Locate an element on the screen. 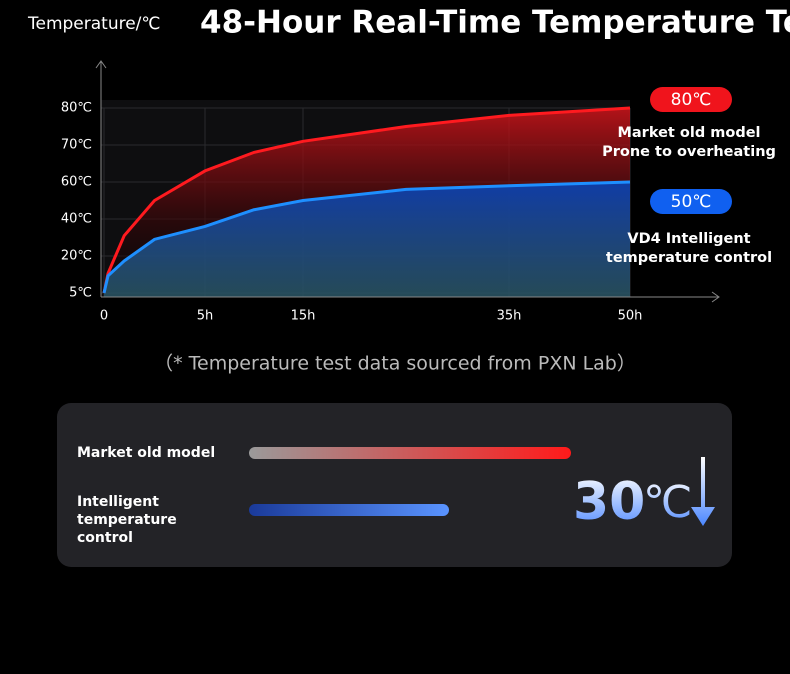 This screenshot has width=790, height=674. reduction-unit: ℃ is located at coordinates (667, 502).